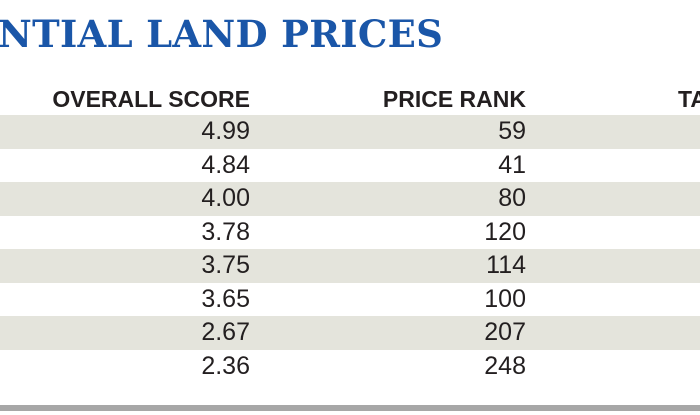  I want to click on column-header-overall-score: OVERALL SCORE, so click(151, 99).